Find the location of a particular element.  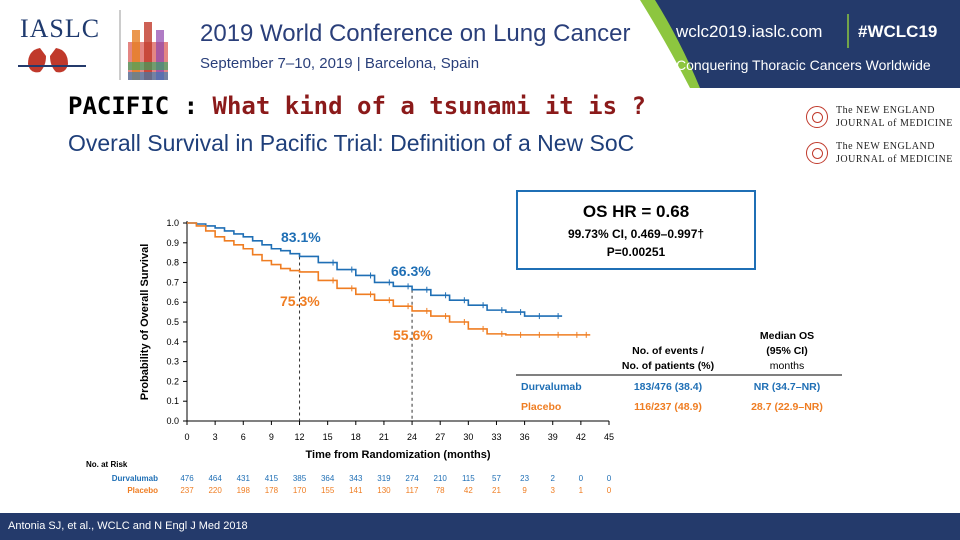

at-risk-value: 21 is located at coordinates (496, 490).